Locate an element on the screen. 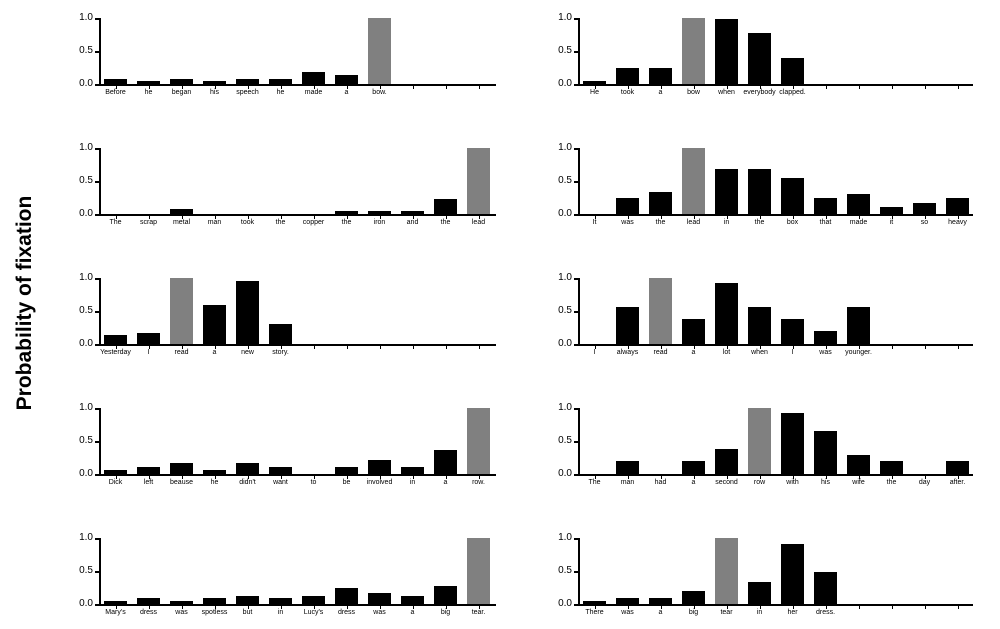 The width and height of the screenshot is (1000, 629). x-tick-label: was is located at coordinates (825, 352).